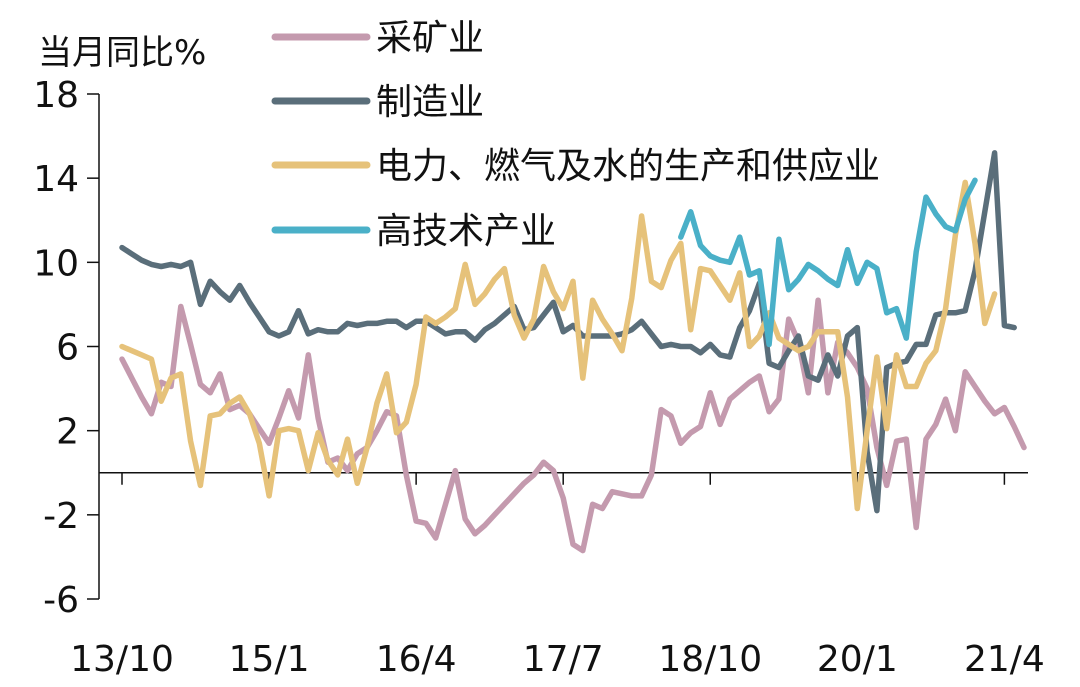 The image size is (1080, 687). What do you see at coordinates (61, 516) in the screenshot?
I see `y-tick-label: -2` at bounding box center [61, 516].